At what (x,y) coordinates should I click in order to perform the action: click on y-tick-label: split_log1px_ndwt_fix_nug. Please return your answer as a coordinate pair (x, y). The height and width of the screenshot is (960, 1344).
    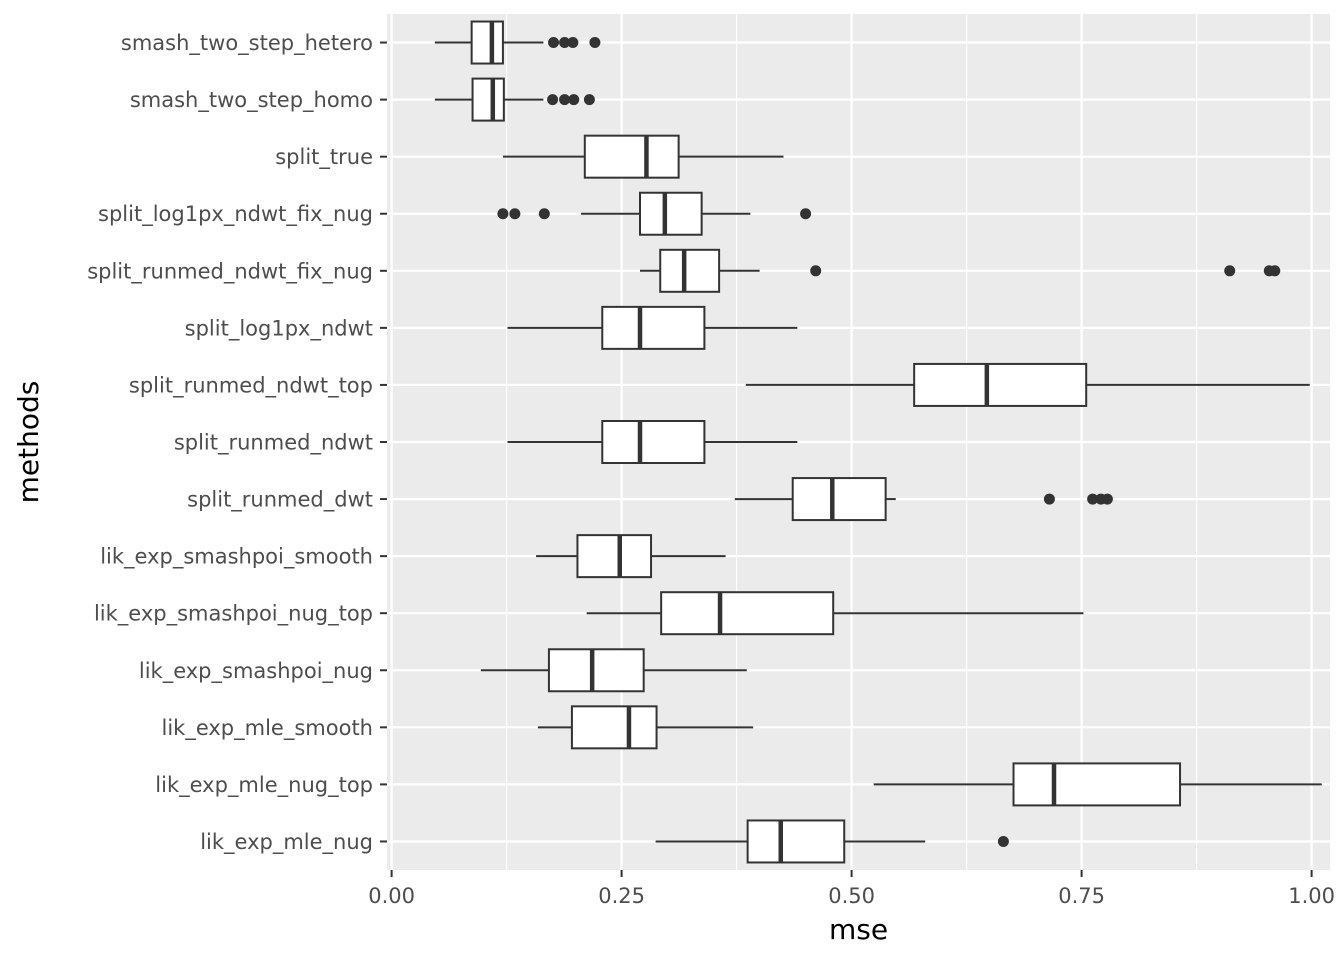
    Looking at the image, I should click on (235, 214).